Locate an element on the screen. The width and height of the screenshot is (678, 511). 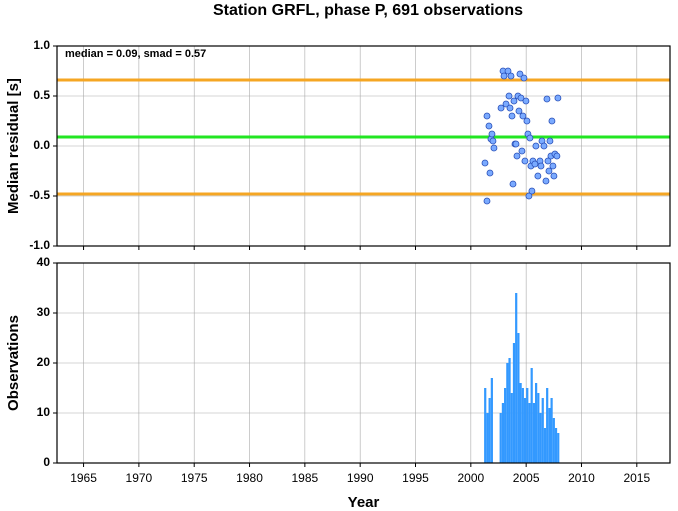
y-tick-label: 1.0 is located at coordinates (41, 45).